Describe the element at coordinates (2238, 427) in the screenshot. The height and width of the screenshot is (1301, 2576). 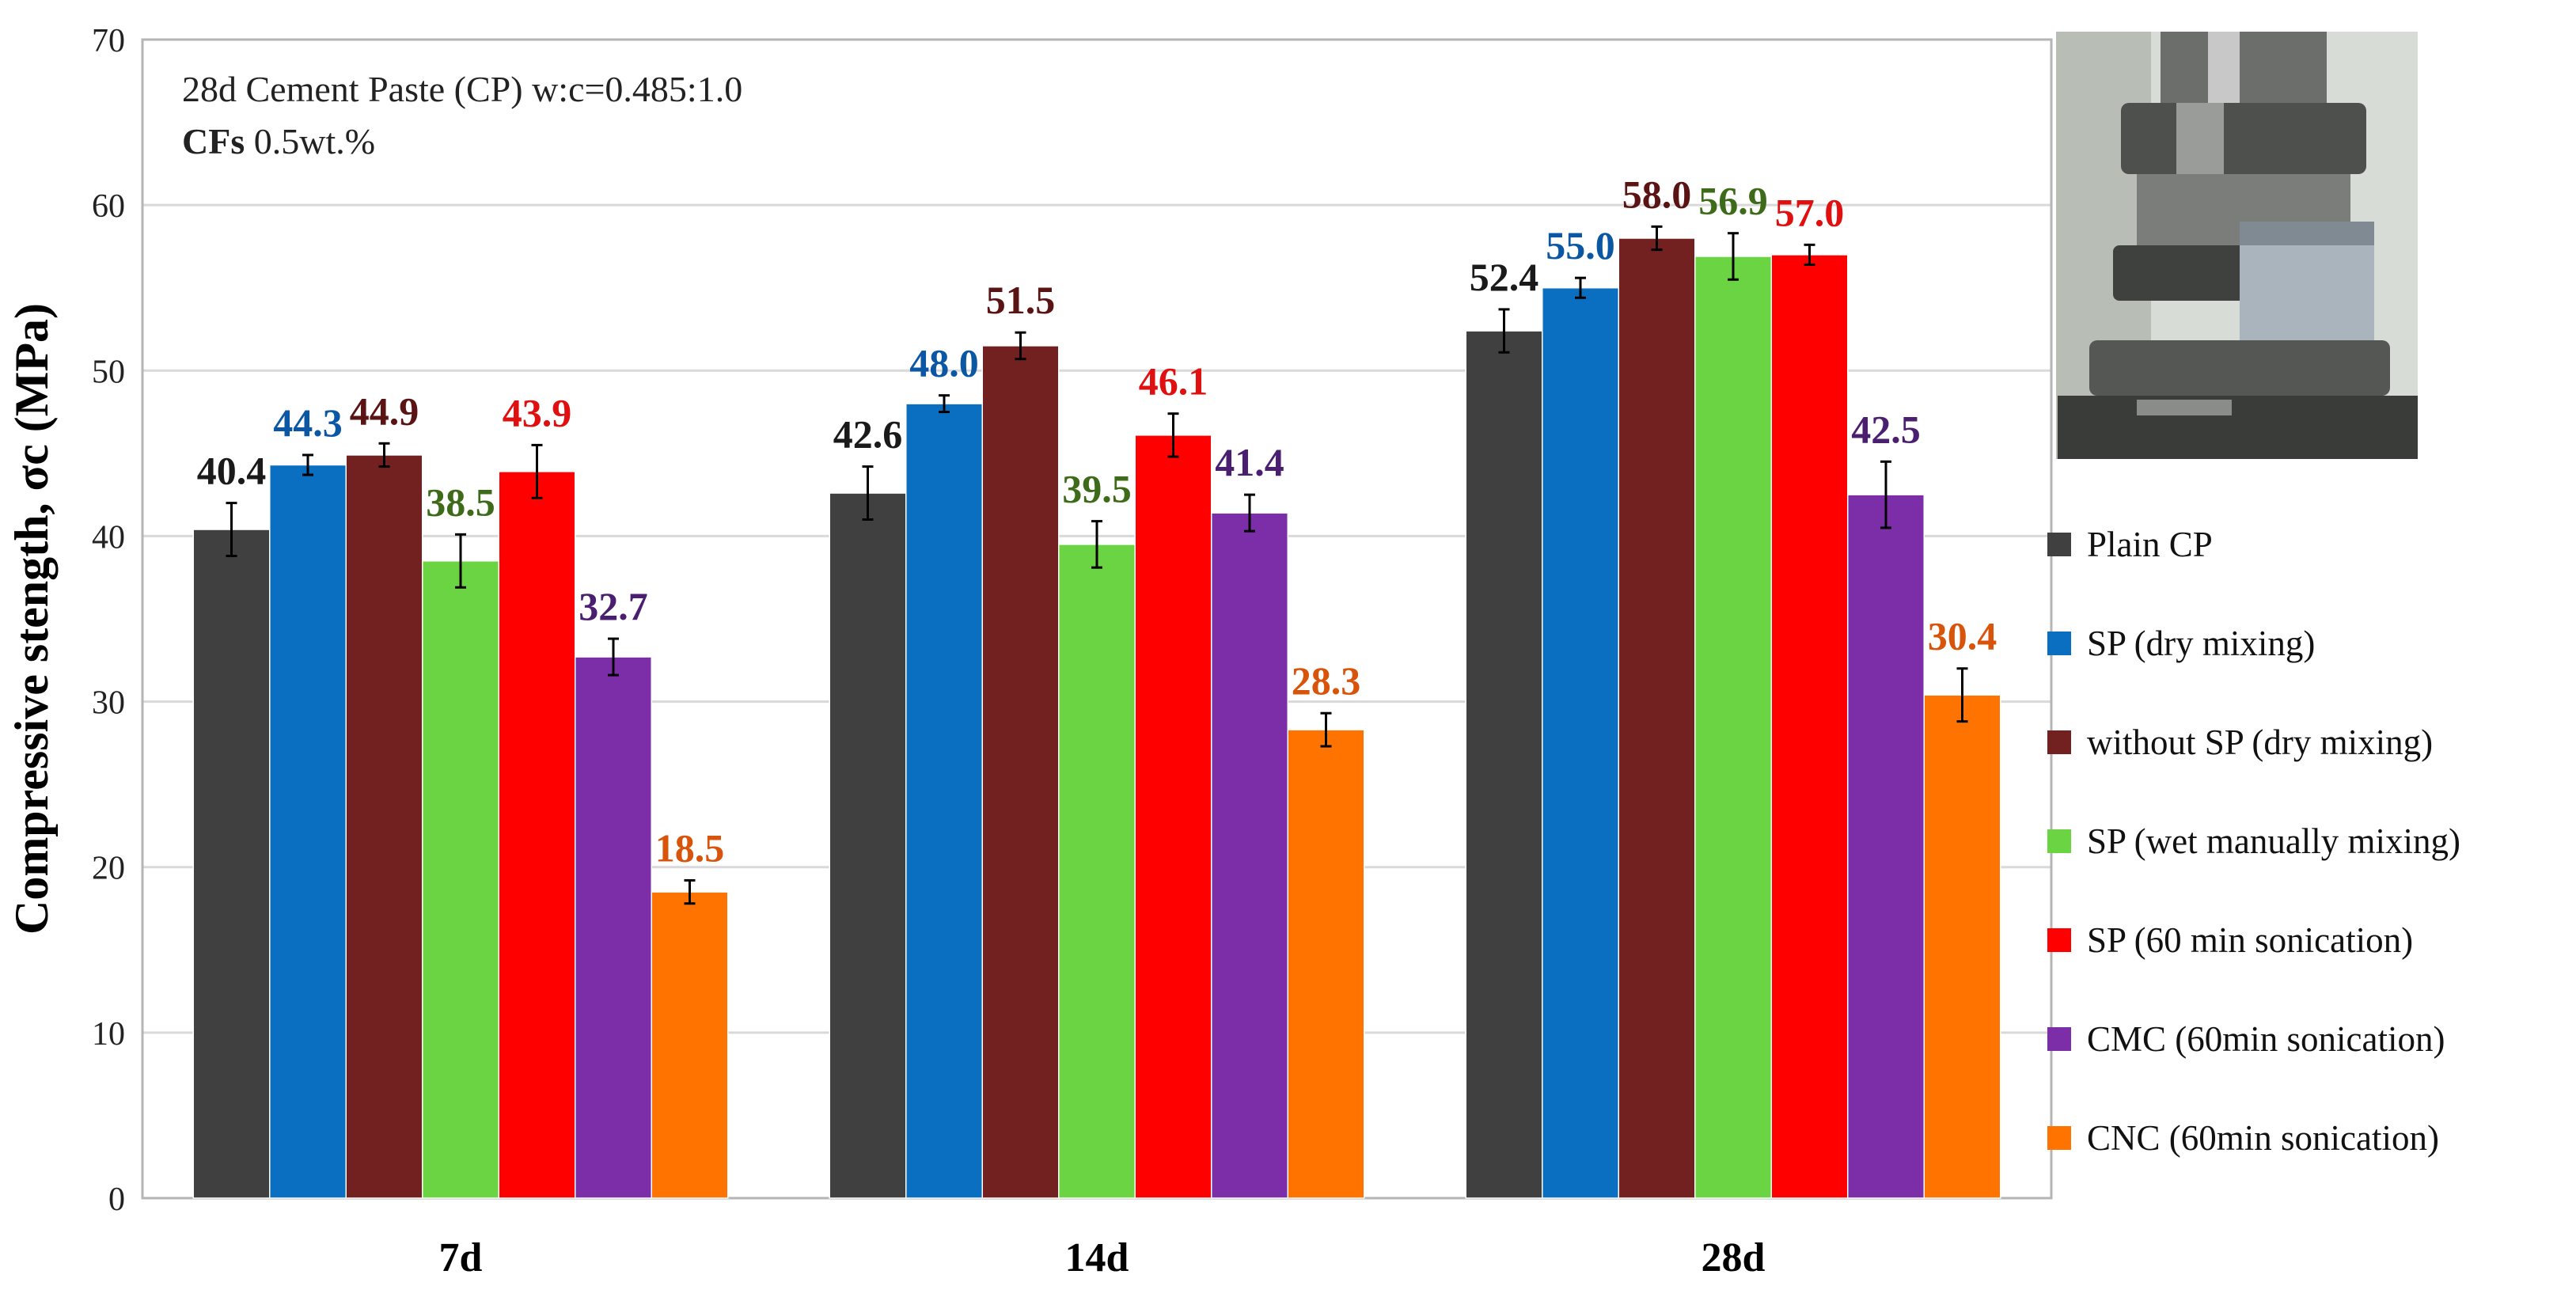
I see `press-base` at that location.